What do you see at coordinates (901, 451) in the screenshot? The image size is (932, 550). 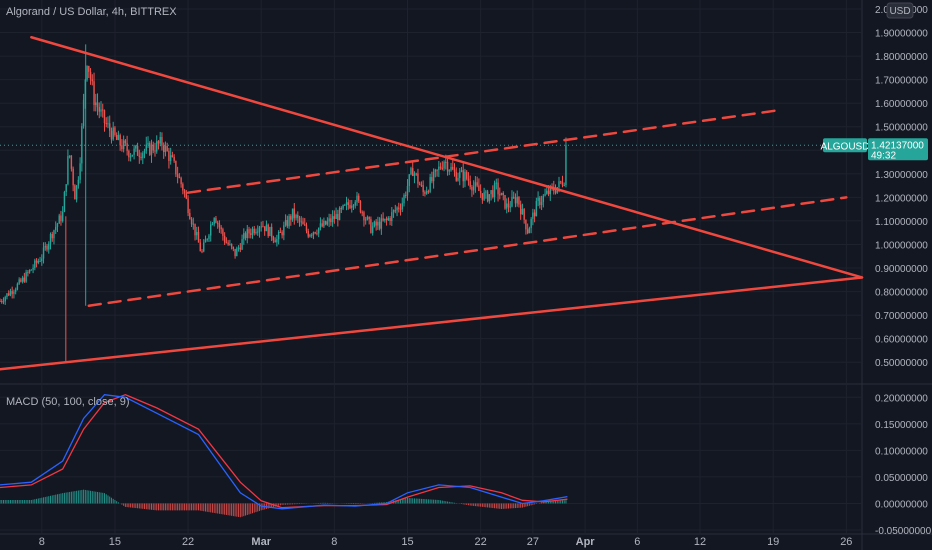 I see `macd-tick-label: 0.10000000` at bounding box center [901, 451].